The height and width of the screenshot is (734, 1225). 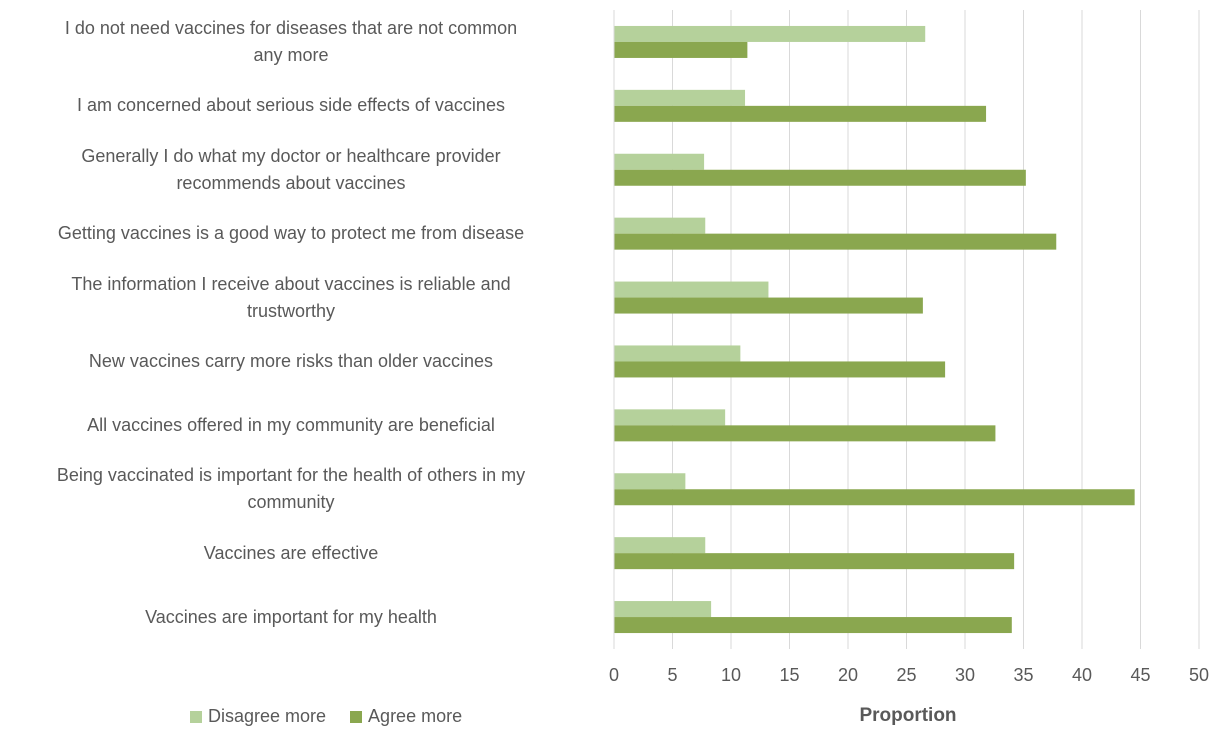 What do you see at coordinates (267, 716) in the screenshot?
I see `legend-label-disagree: Disagree more` at bounding box center [267, 716].